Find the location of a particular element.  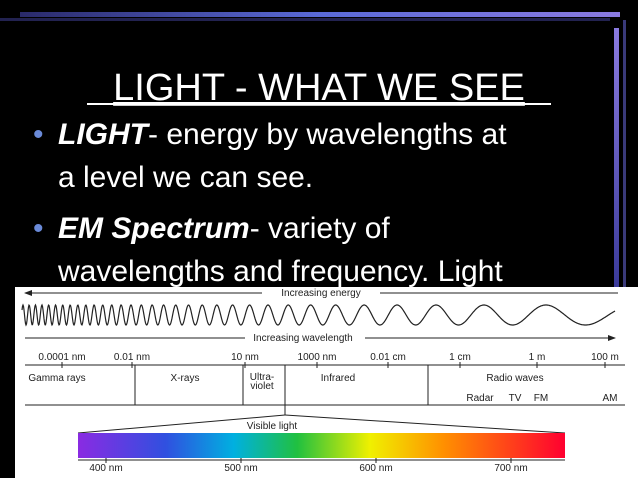

radio-band-label: AM is located at coordinates (610, 398).